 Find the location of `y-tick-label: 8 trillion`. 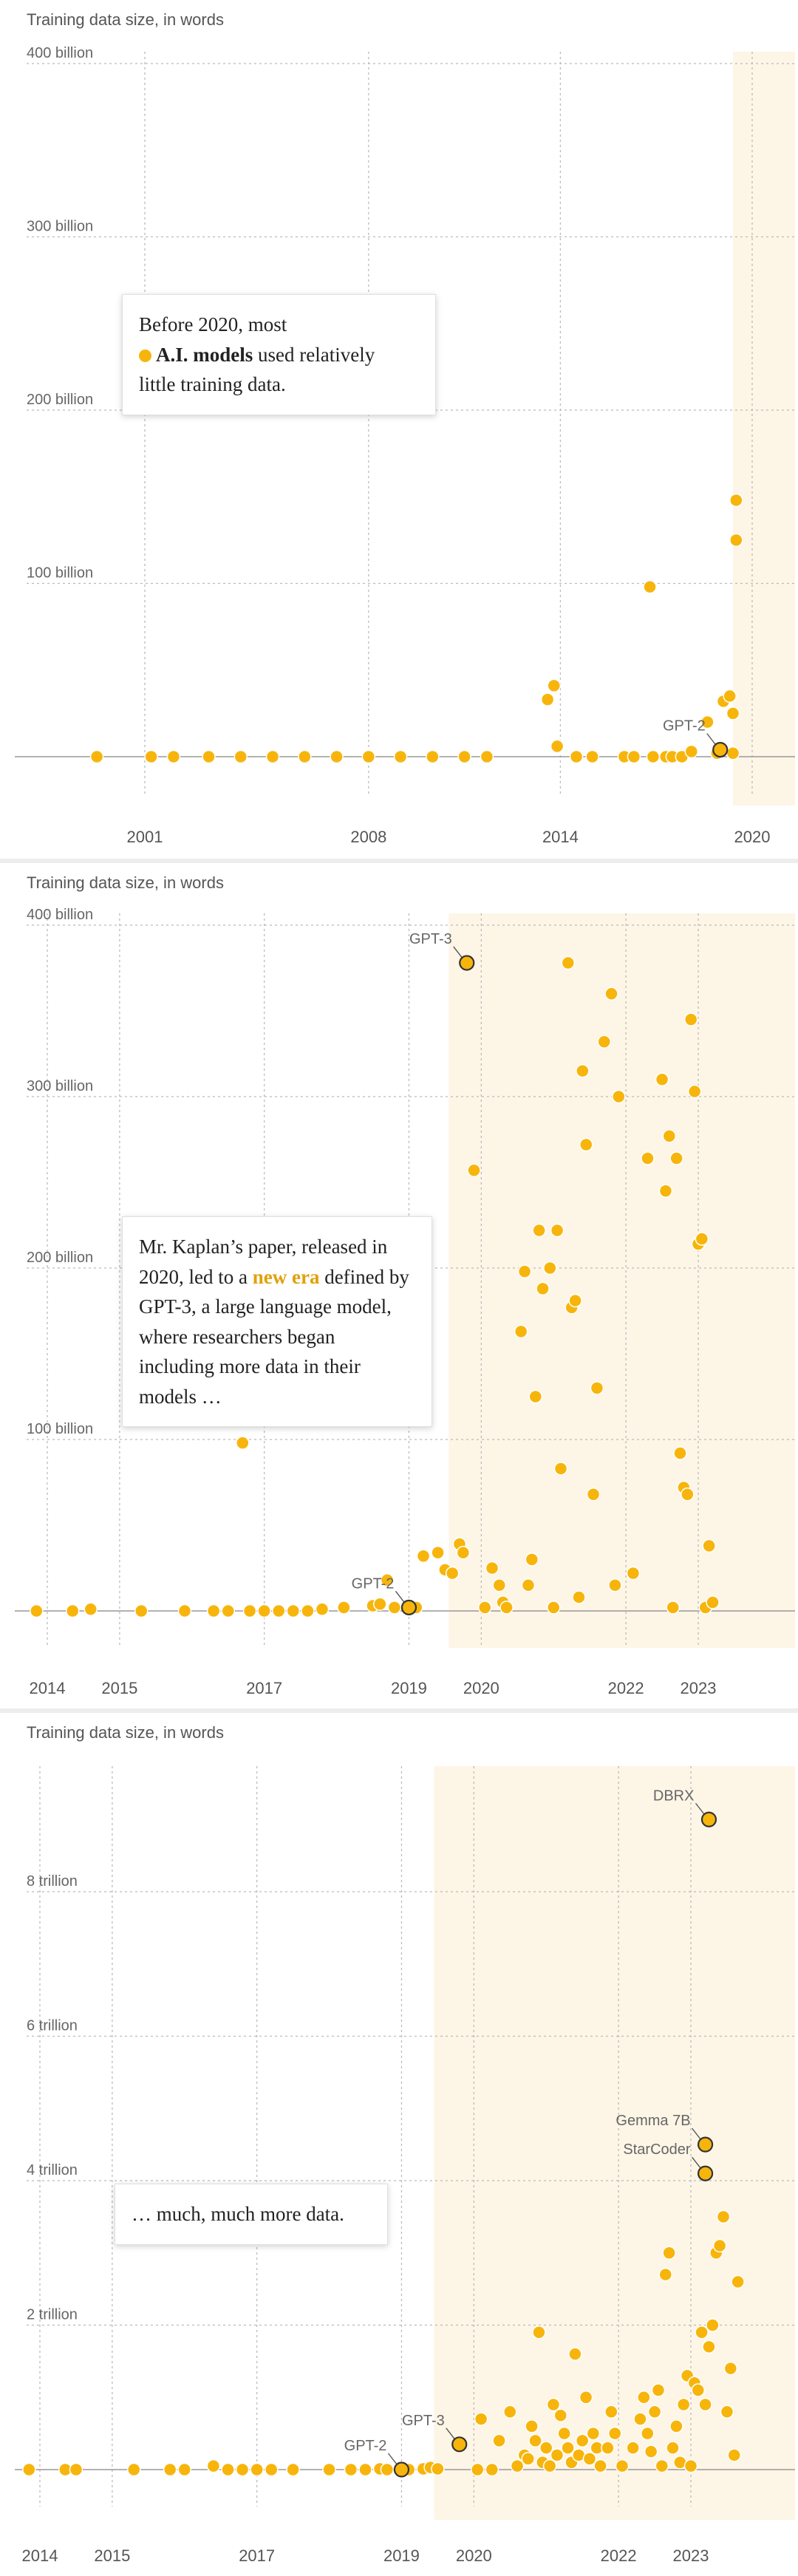

y-tick-label: 8 trillion is located at coordinates (53, 1881).